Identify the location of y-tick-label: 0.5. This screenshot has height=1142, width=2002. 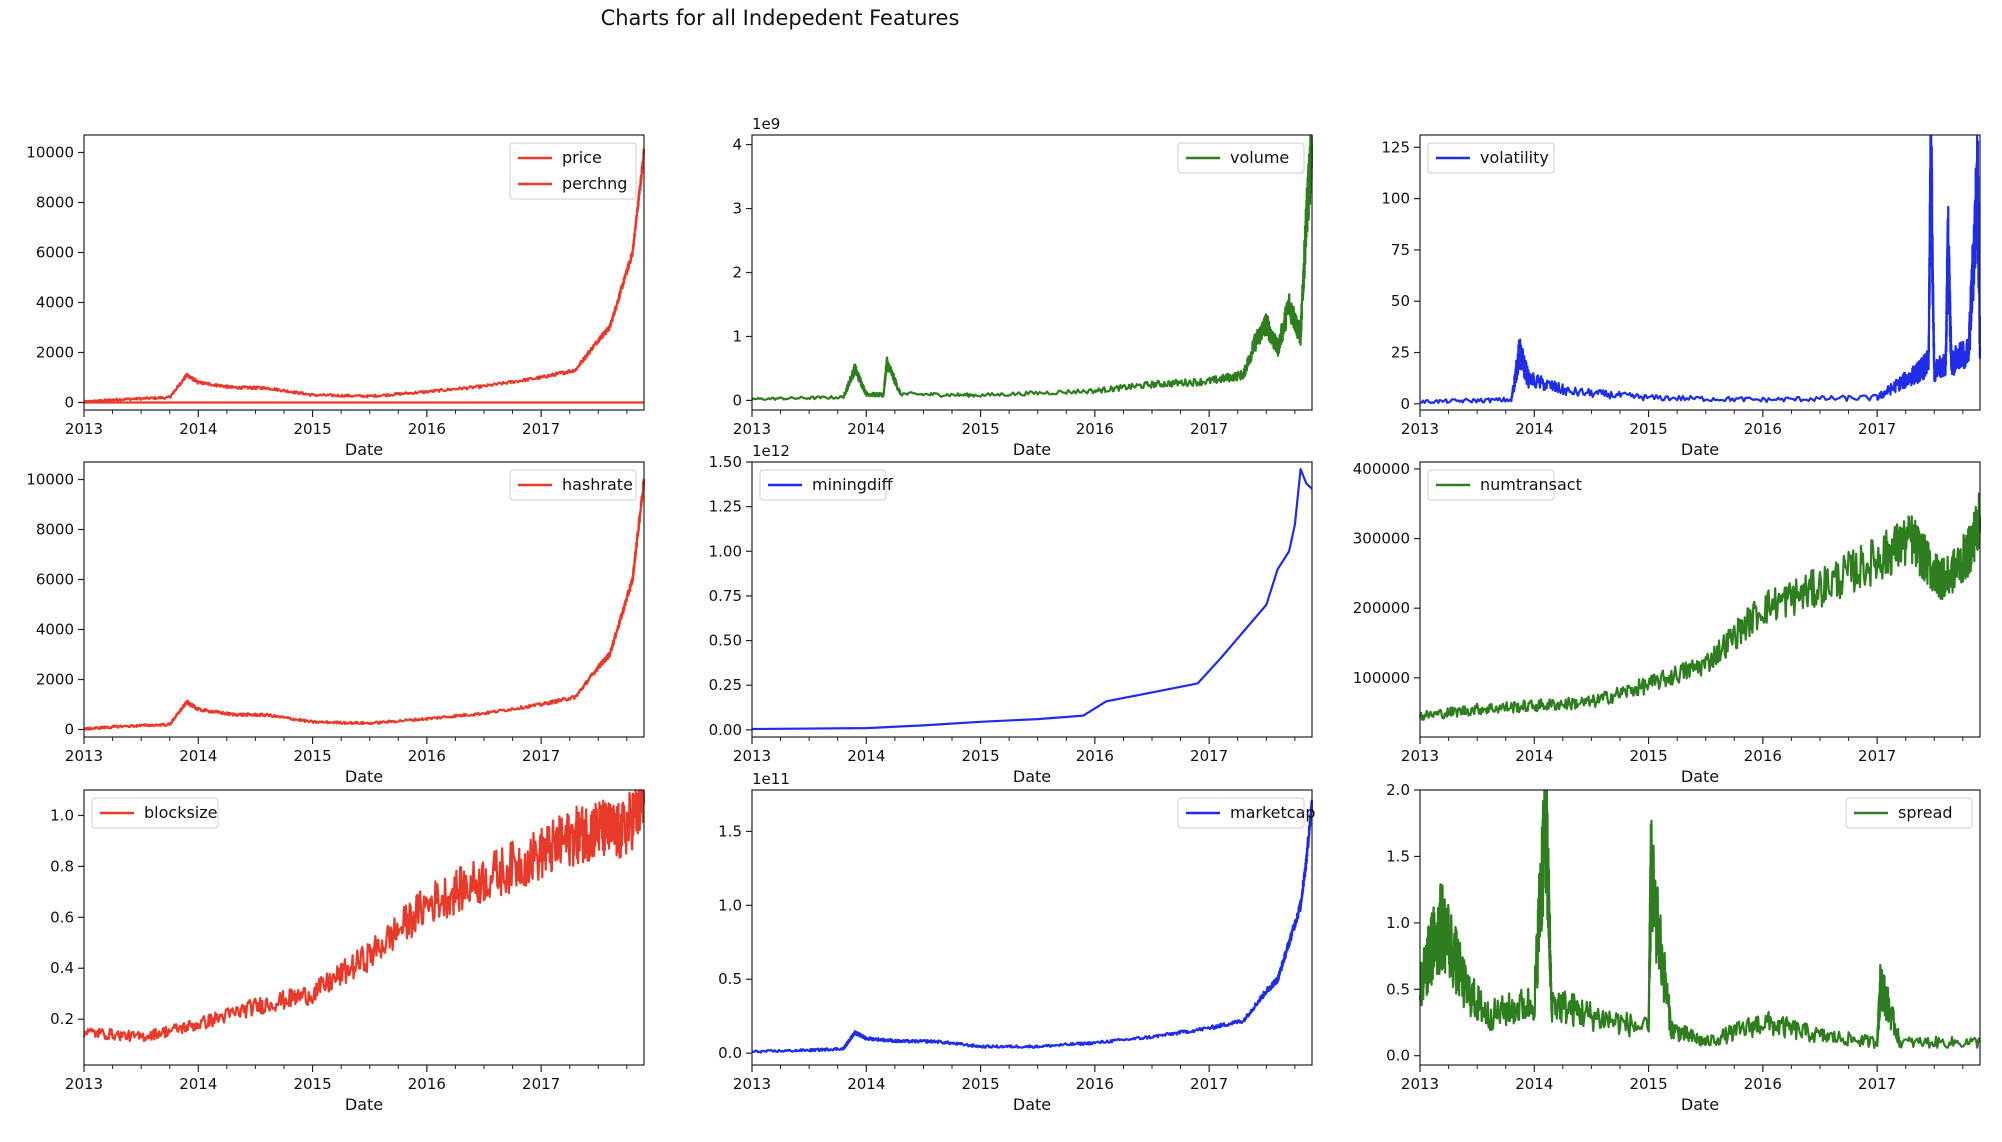
(1398, 989).